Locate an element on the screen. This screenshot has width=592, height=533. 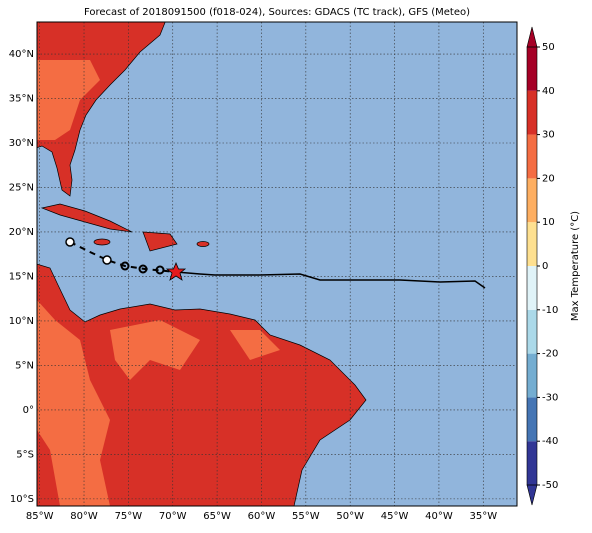
track is located at coordinates (330, 280).